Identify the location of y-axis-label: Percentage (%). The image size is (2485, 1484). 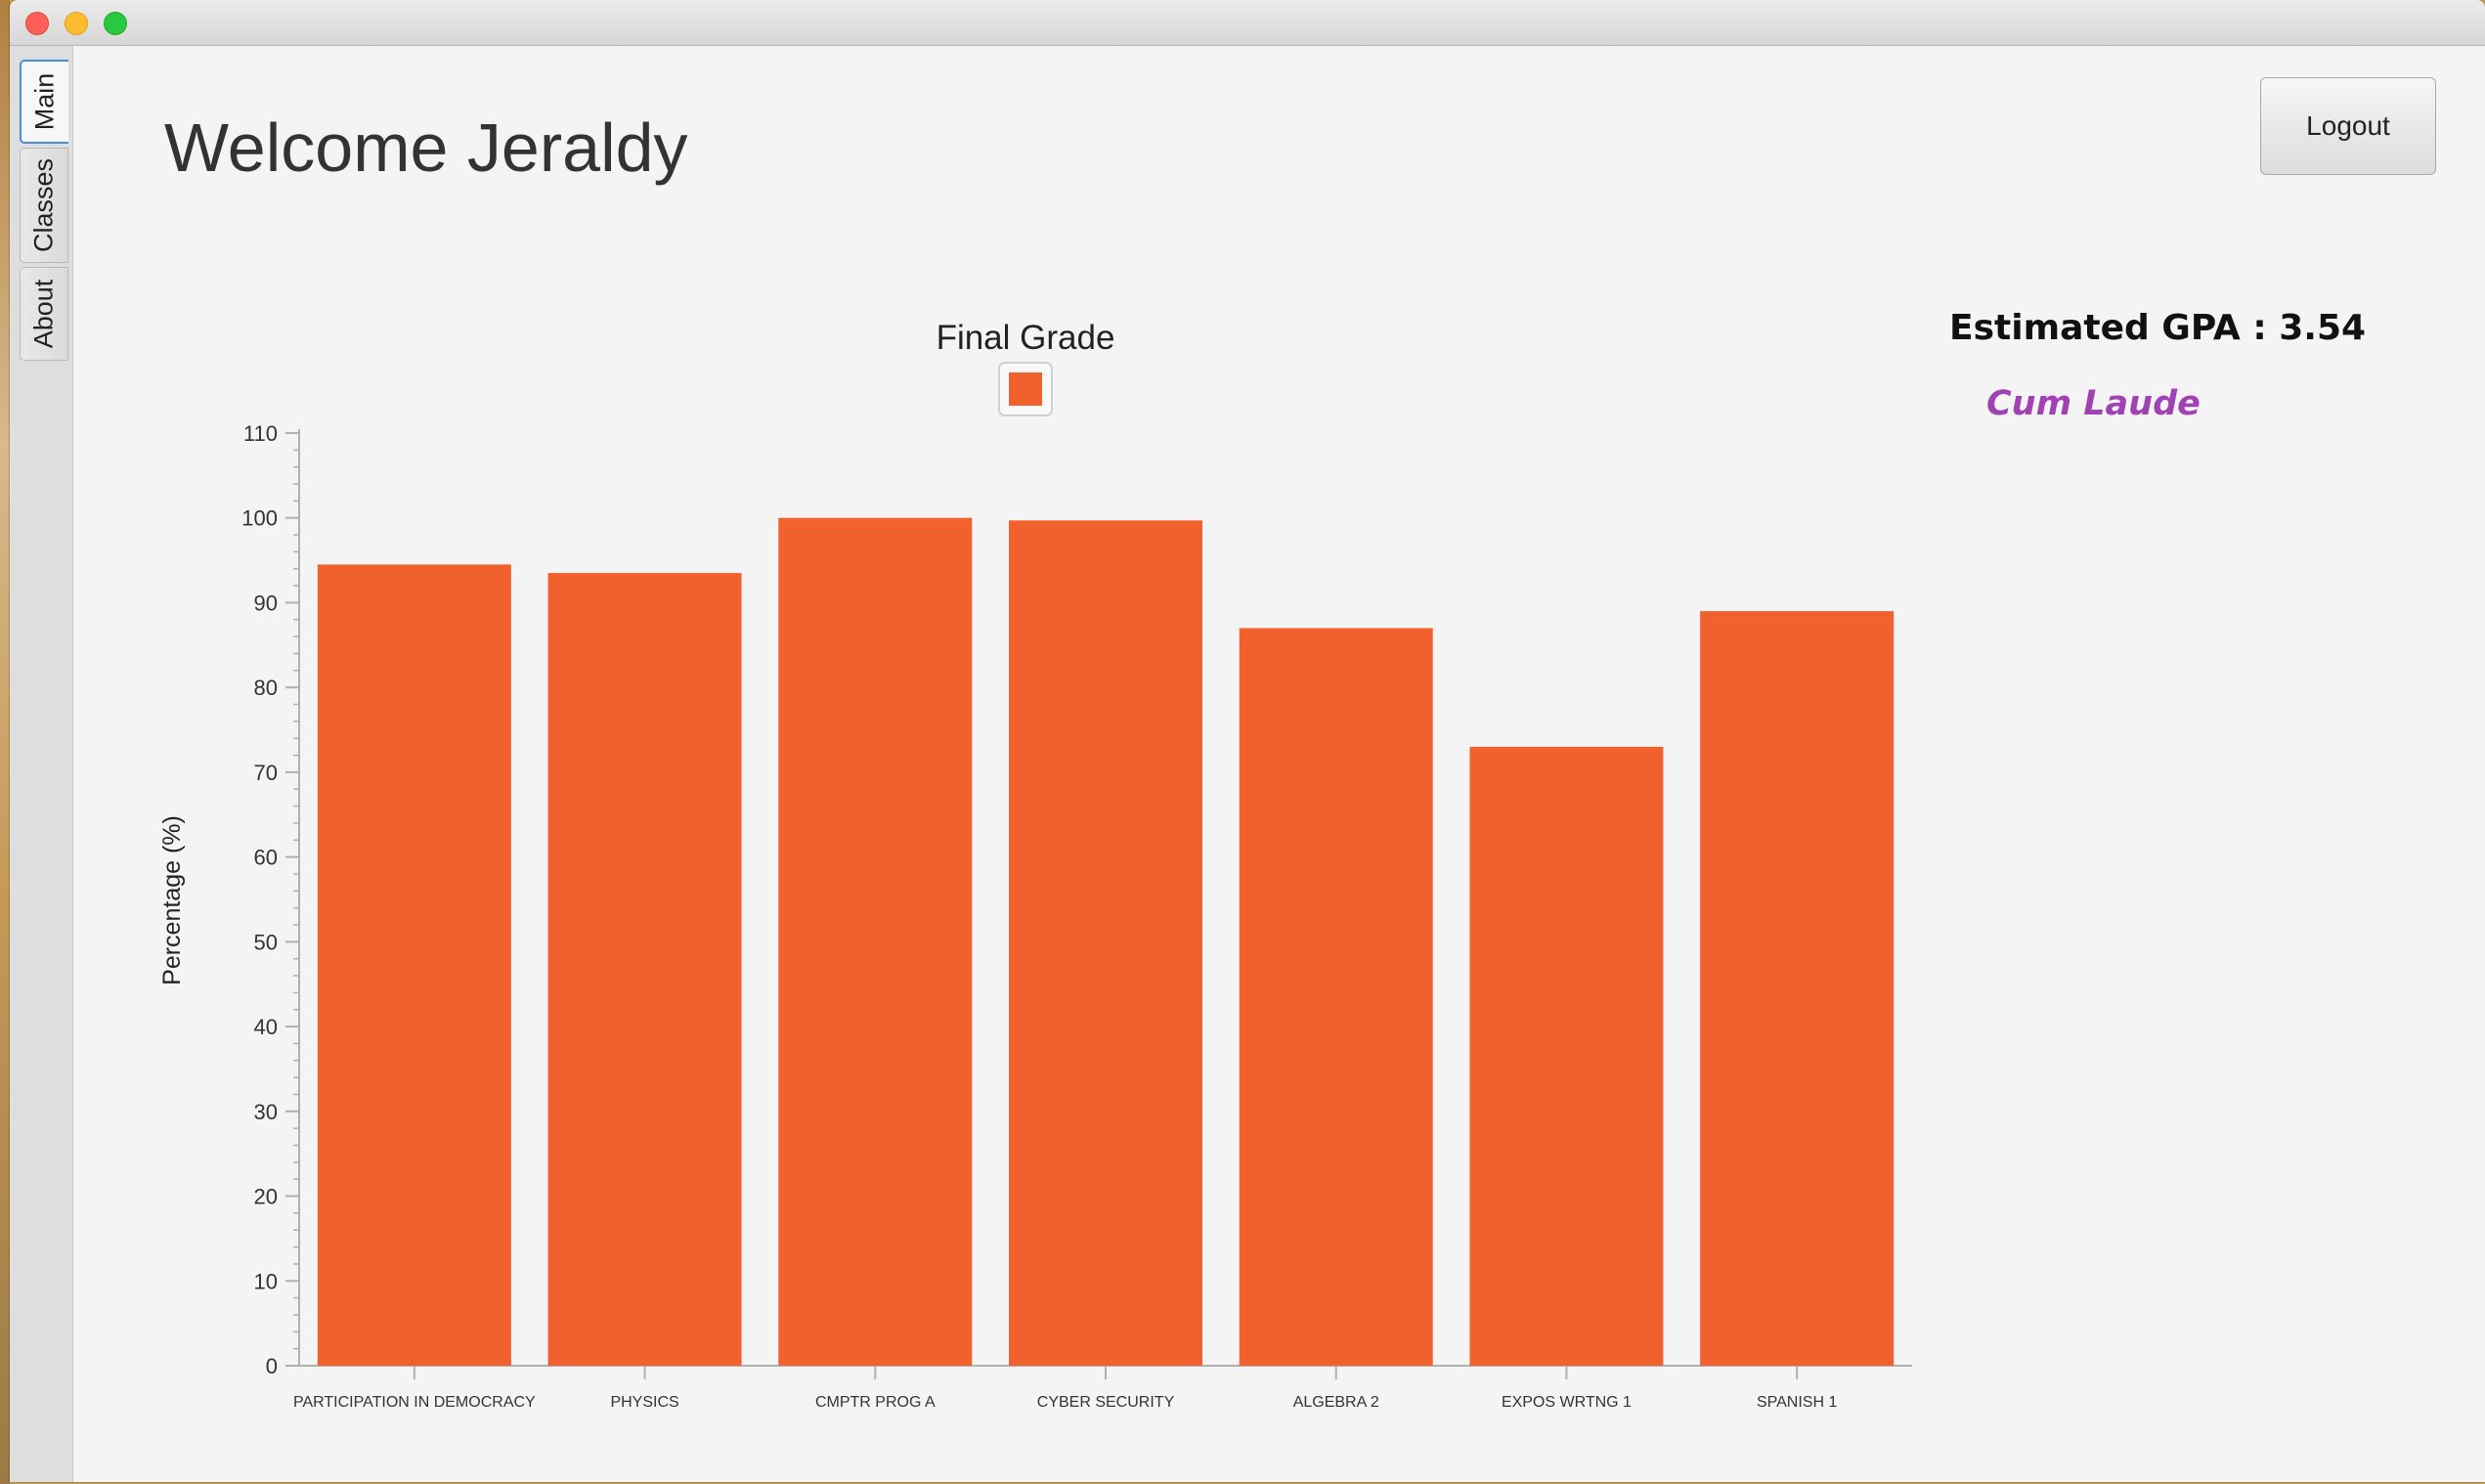
(172, 900).